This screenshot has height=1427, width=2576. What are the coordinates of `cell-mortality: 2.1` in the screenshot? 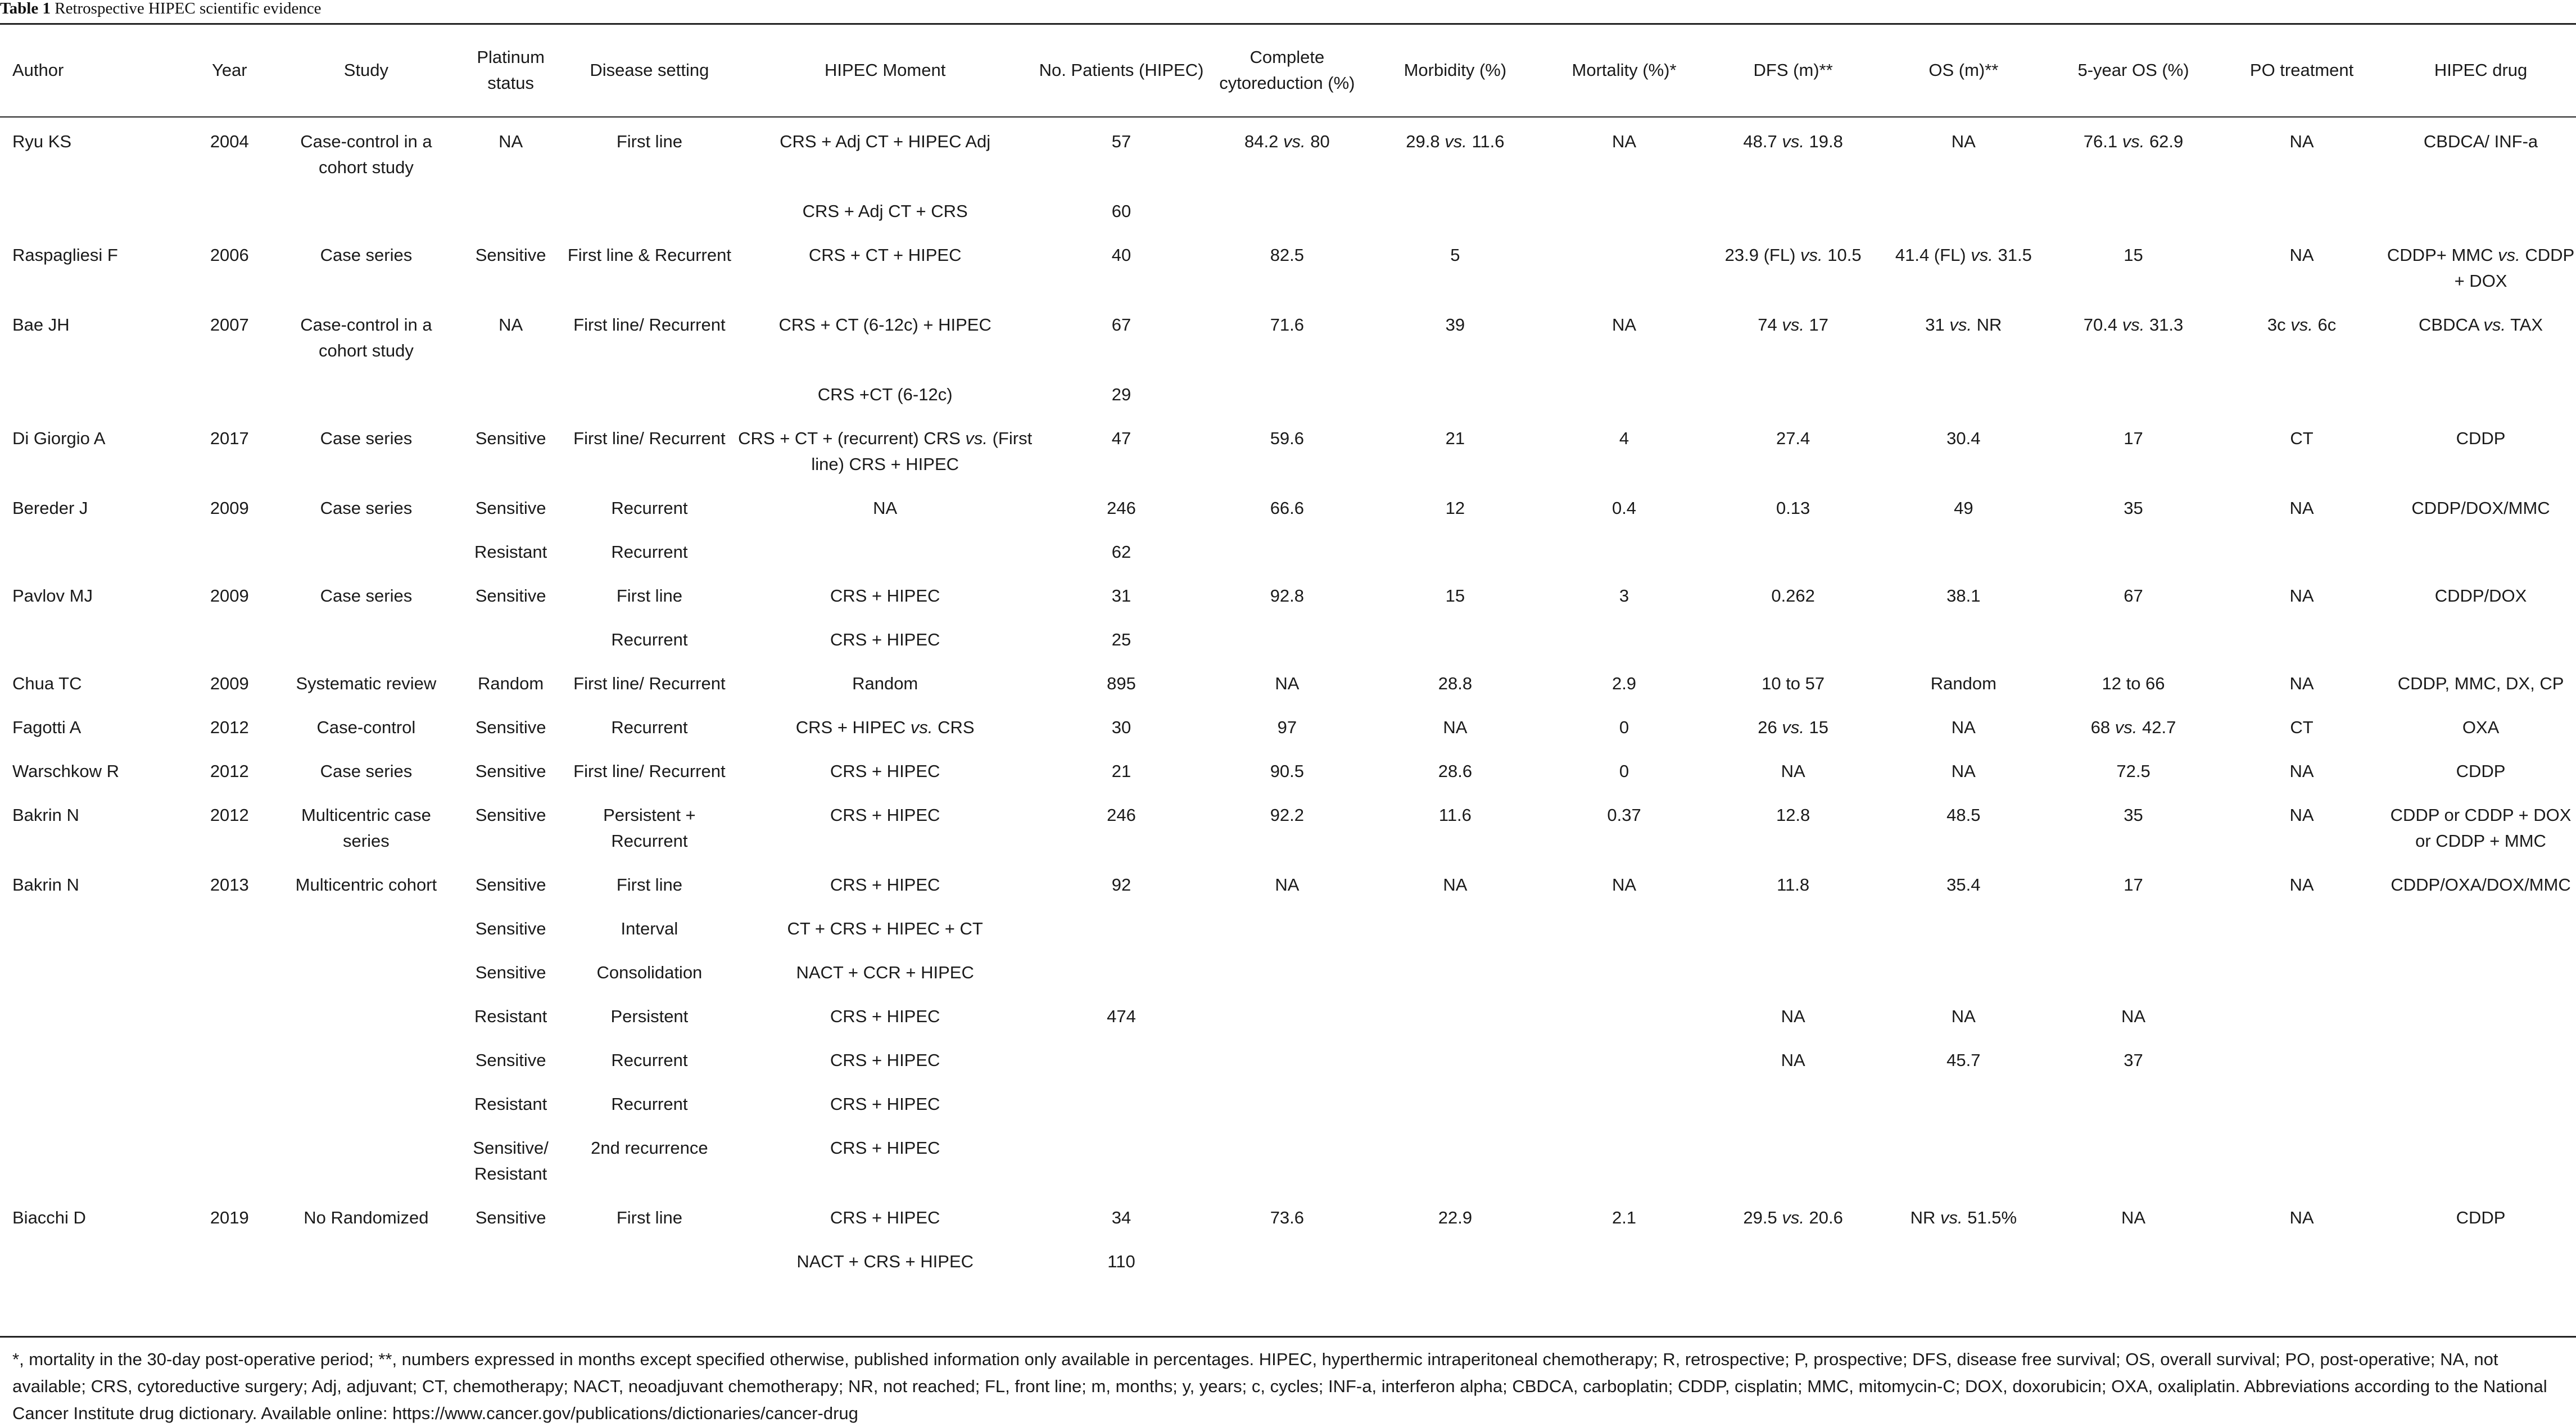 It's located at (1624, 1217).